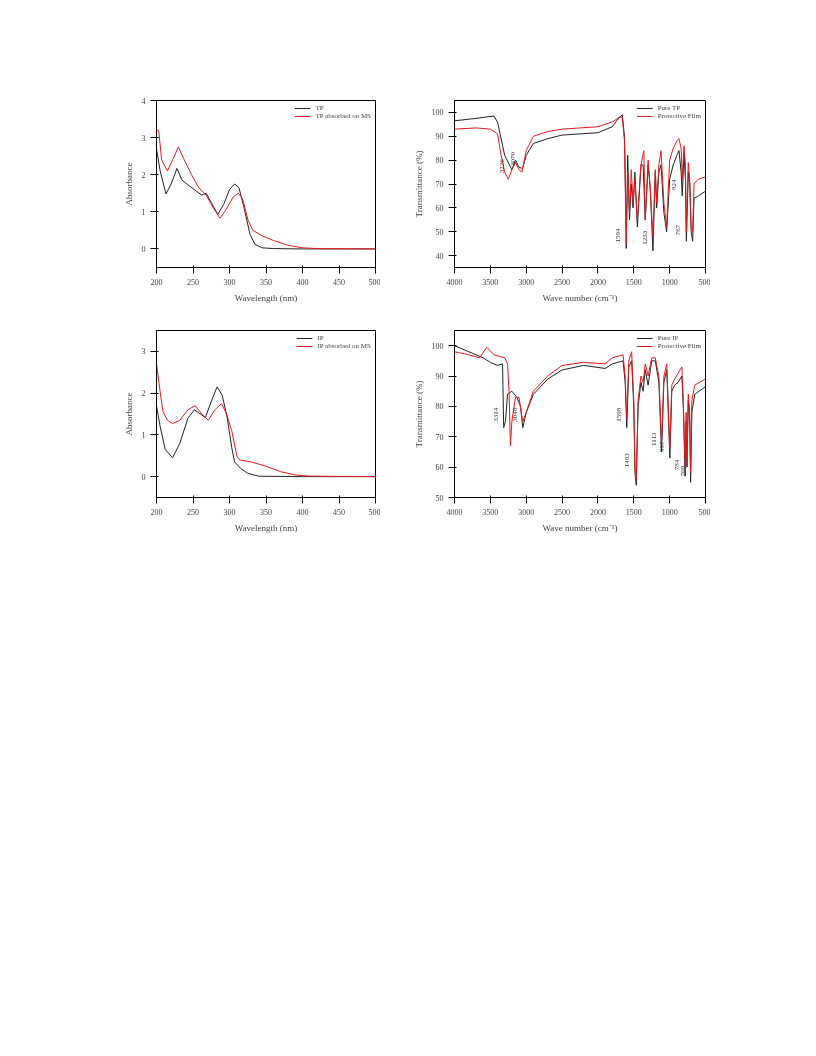 The width and height of the screenshot is (816, 1056). I want to click on y-tick-label: 4, so click(143, 101).